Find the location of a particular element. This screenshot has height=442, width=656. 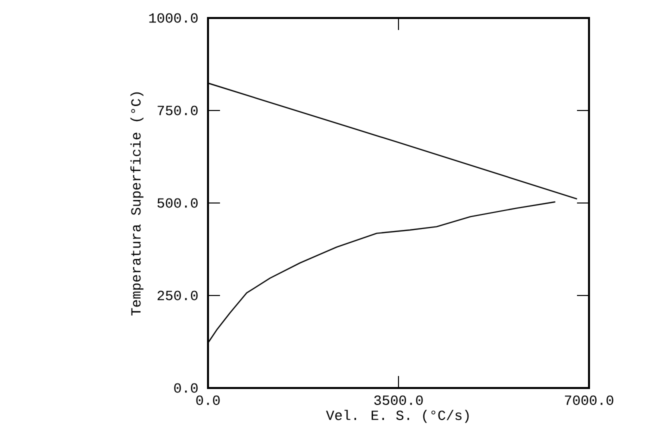

x-axis-title: Vel. E. S. (°C/s) is located at coordinates (397, 416).